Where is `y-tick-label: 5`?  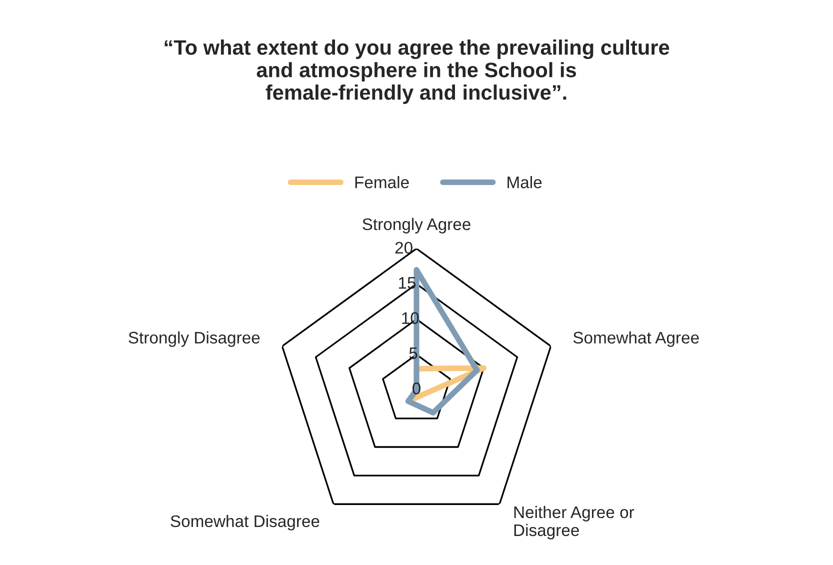 y-tick-label: 5 is located at coordinates (413, 354).